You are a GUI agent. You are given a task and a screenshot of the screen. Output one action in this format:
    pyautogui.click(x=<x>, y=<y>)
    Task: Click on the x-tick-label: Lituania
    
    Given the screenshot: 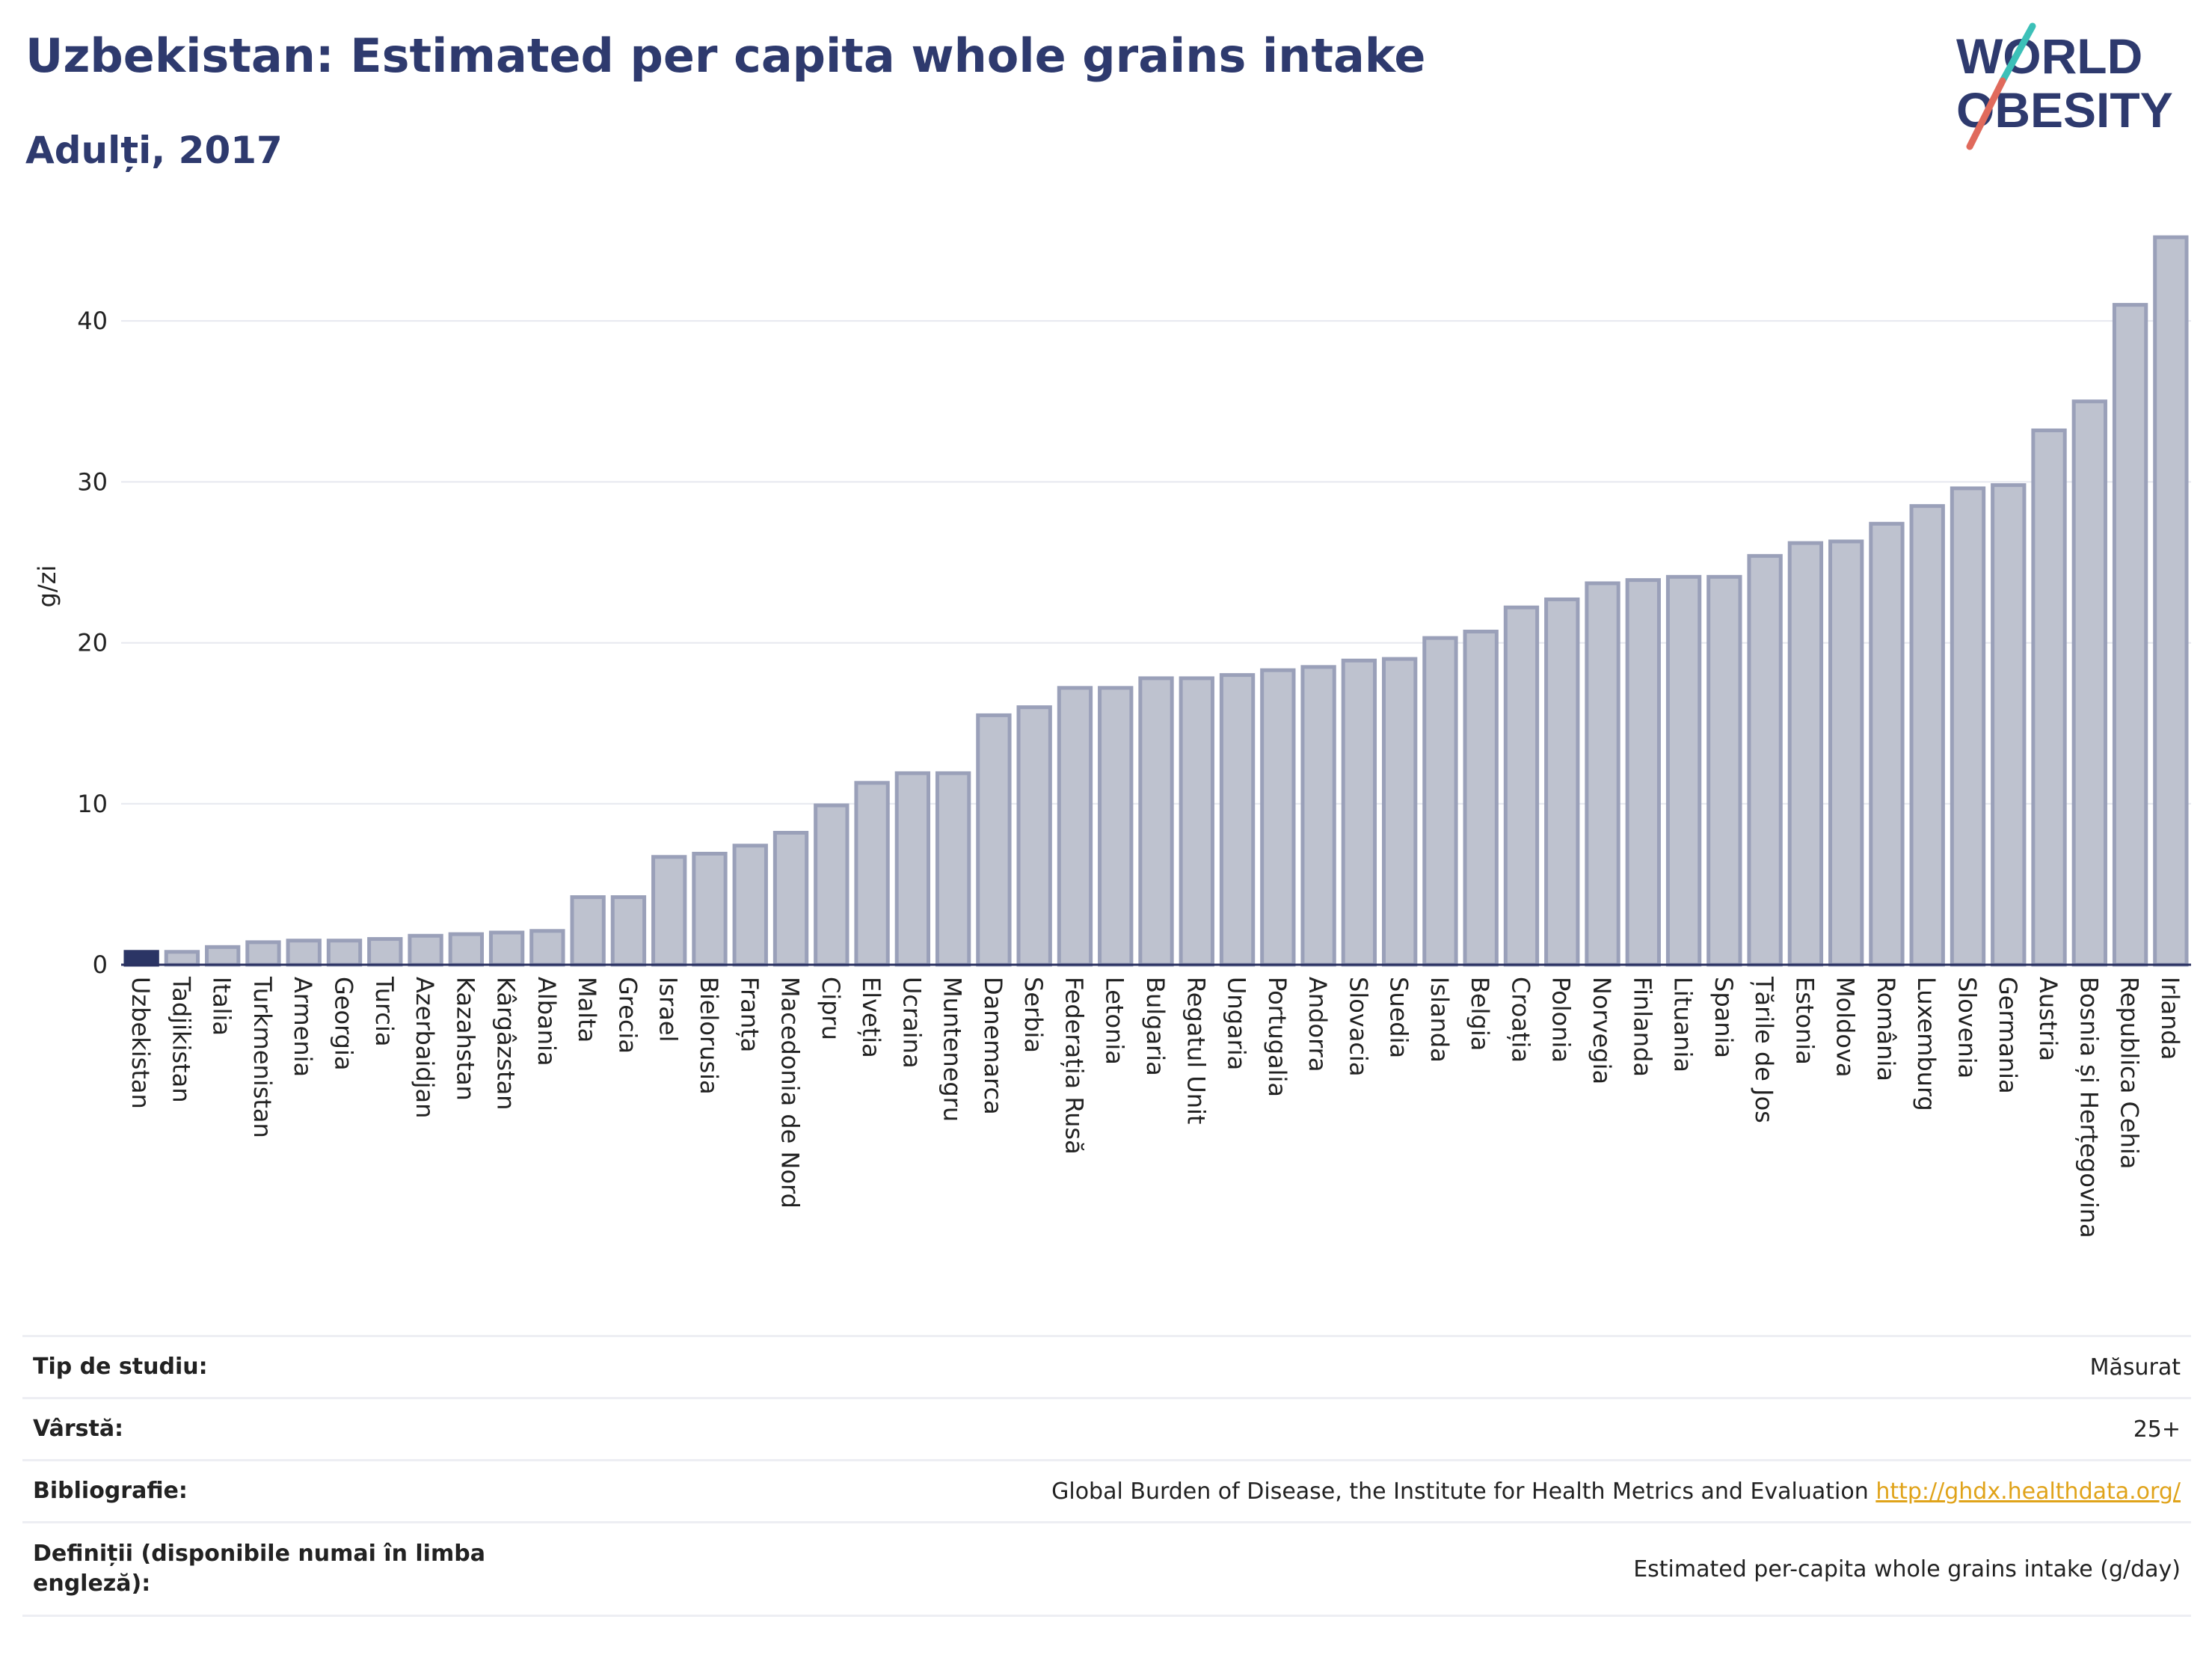 What is the action you would take?
    pyautogui.click(x=1683, y=1024)
    